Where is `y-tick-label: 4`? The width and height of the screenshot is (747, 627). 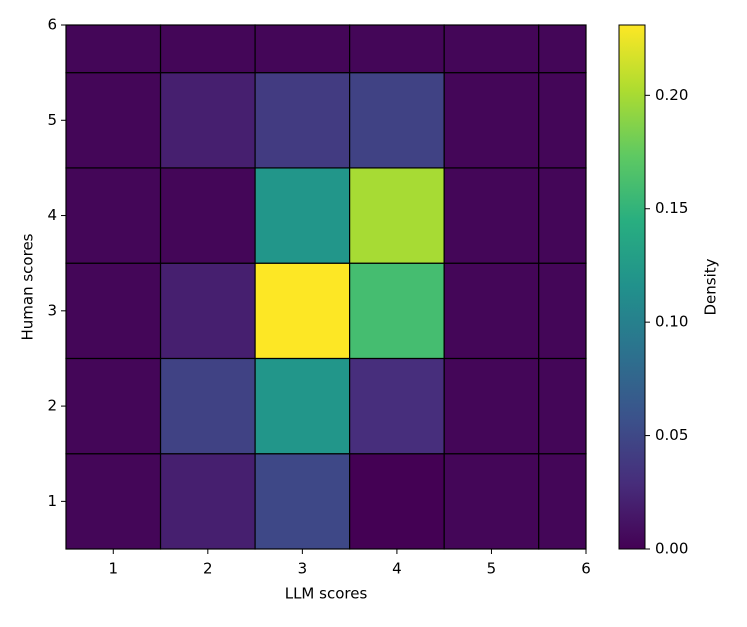
y-tick-label: 4 is located at coordinates (52, 215).